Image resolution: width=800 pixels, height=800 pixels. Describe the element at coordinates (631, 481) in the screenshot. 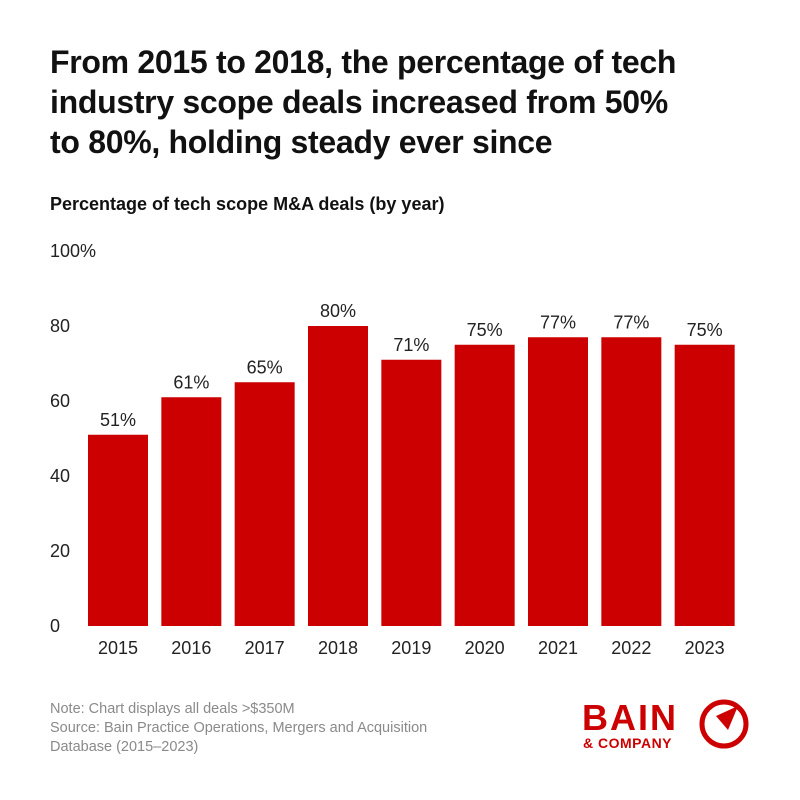

I see `bar-2022` at that location.